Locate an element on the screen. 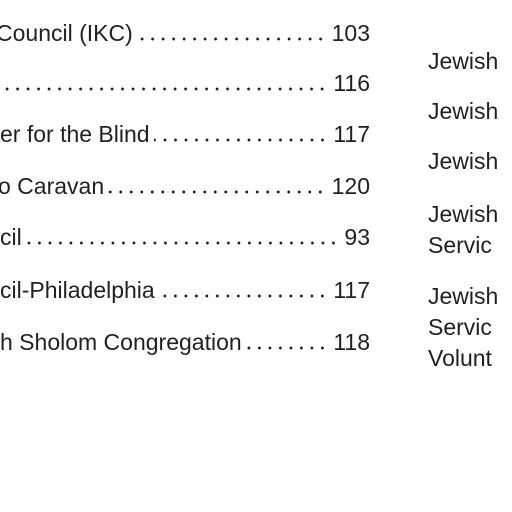 The height and width of the screenshot is (512, 512). page-number: 93 is located at coordinates (357, 237).